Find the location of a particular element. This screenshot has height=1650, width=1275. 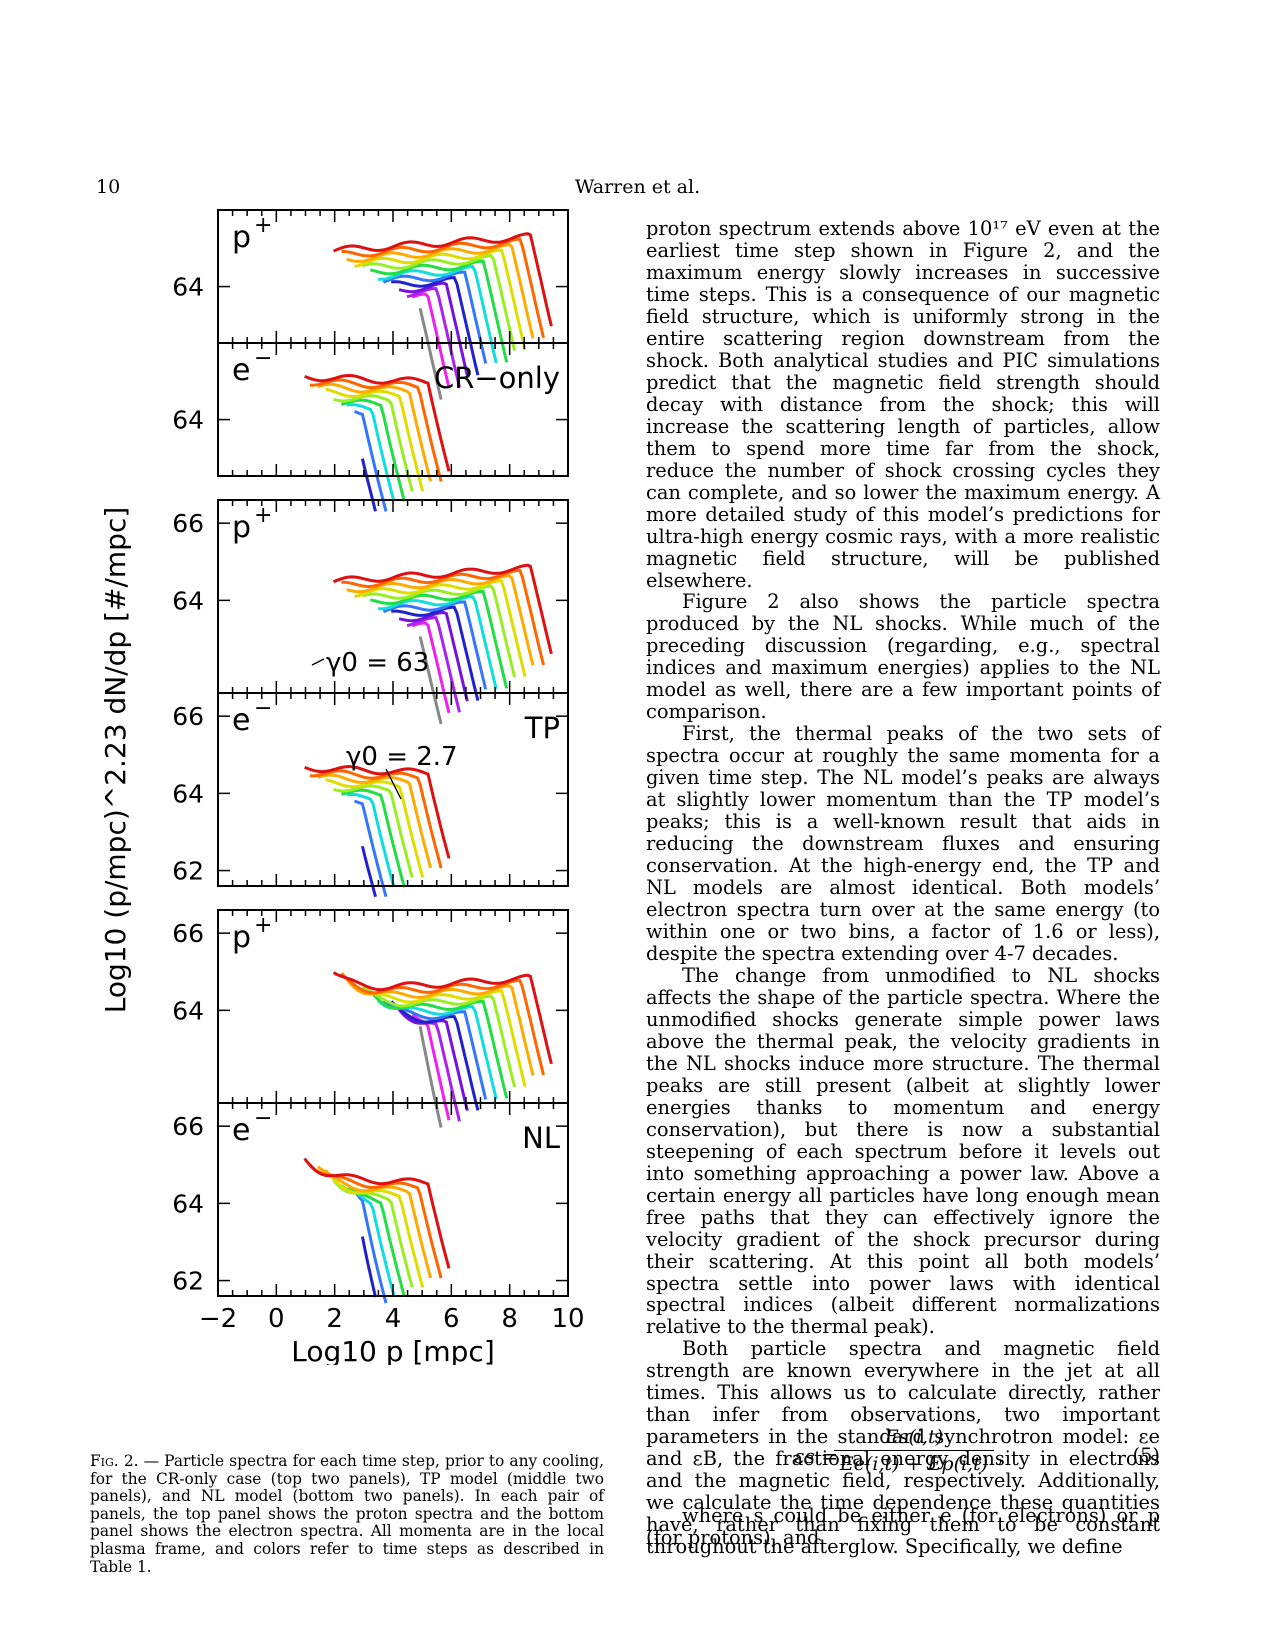

x-tick-label: 4 is located at coordinates (393, 1319).